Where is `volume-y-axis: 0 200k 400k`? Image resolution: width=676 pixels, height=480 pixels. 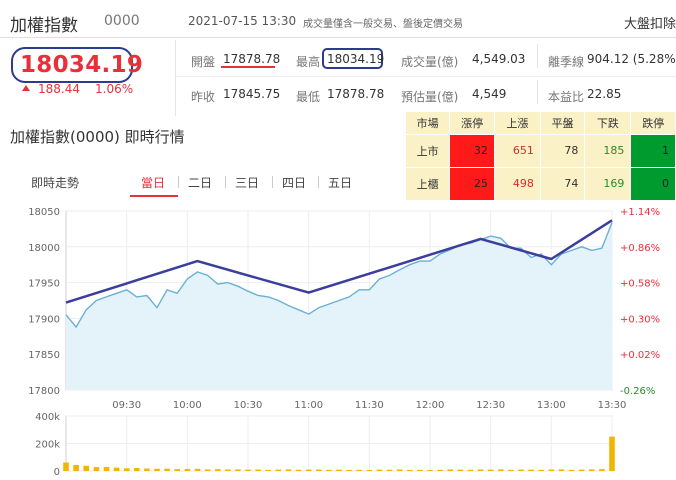
volume-y-axis: 0 200k 400k is located at coordinates (47, 445).